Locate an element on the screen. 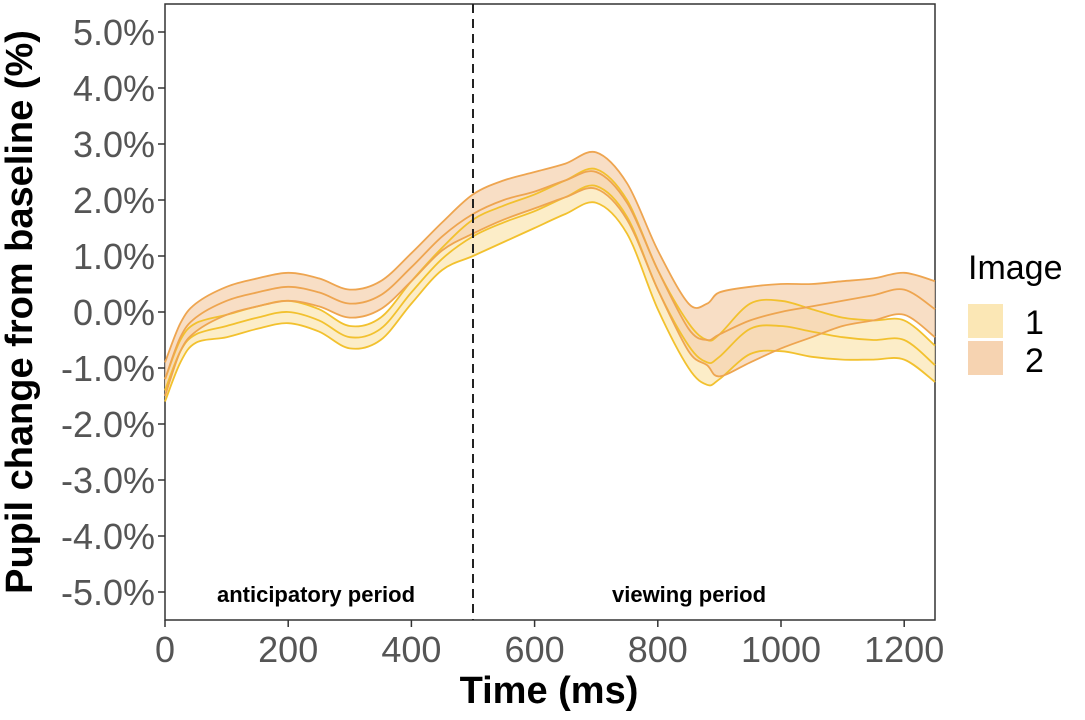 This screenshot has height=720, width=1085. legend-label-1: 1 is located at coordinates (1034, 323).